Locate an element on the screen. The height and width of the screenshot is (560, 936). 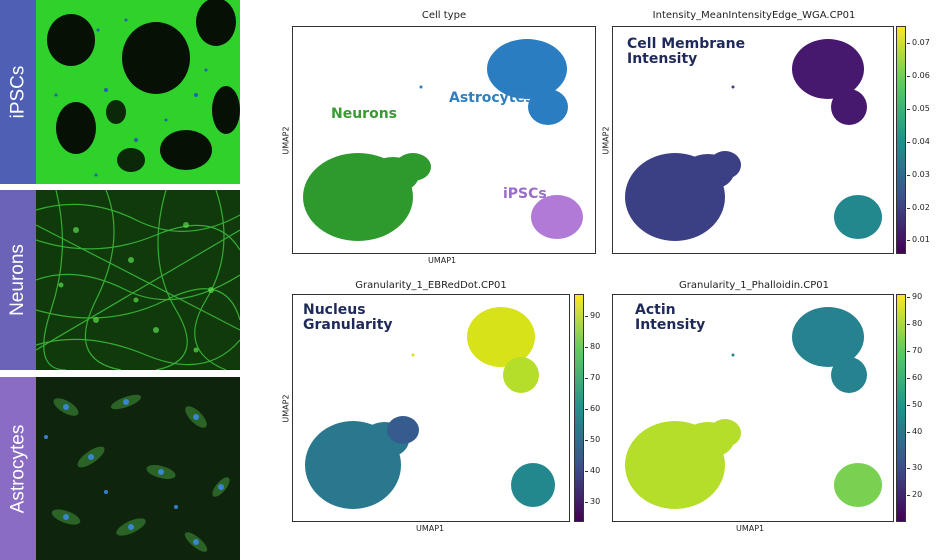
colorbar-tick: 0.04 is located at coordinates (918, 141).